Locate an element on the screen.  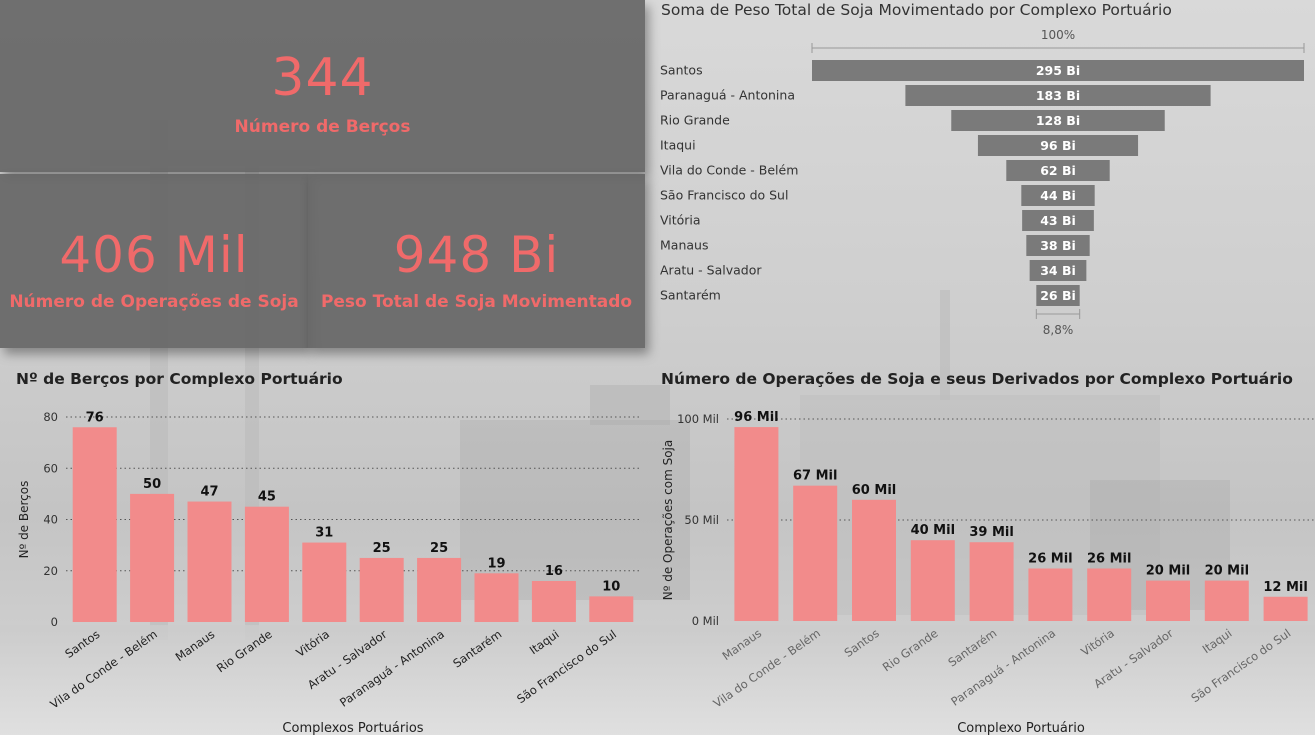
funnel-category-label: Itaqui is located at coordinates (678, 145).